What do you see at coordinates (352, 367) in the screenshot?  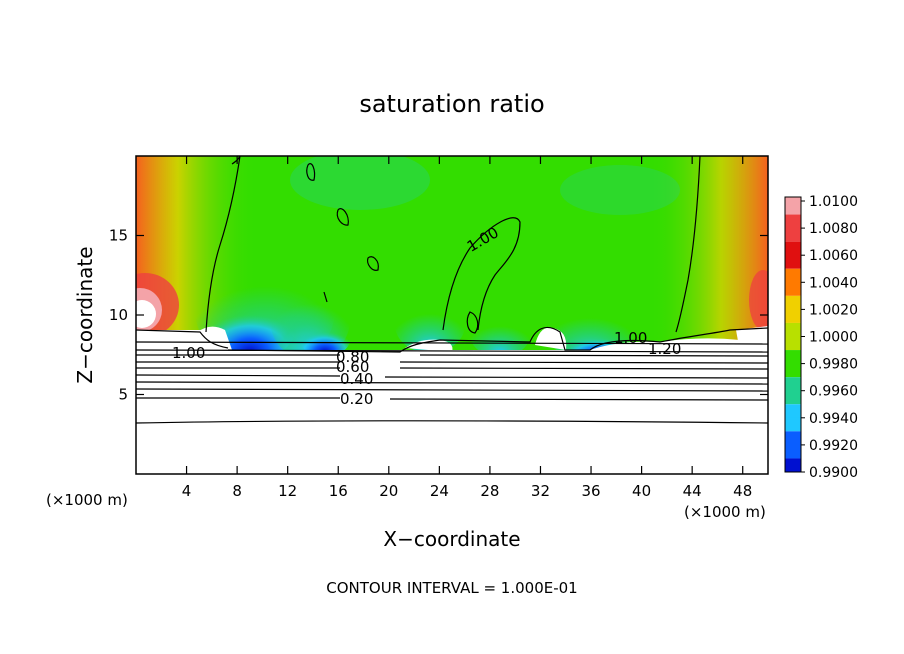 I see `contour-label: 0.60` at bounding box center [352, 367].